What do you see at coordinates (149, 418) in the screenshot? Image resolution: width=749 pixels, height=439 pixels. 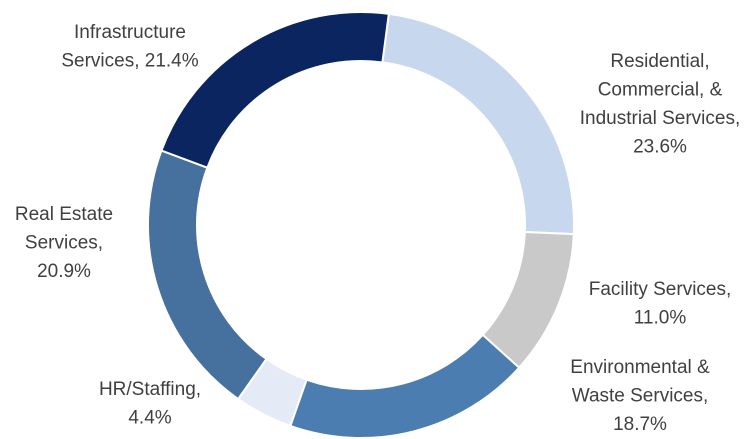 I see `slice-label: 4.4%` at bounding box center [149, 418].